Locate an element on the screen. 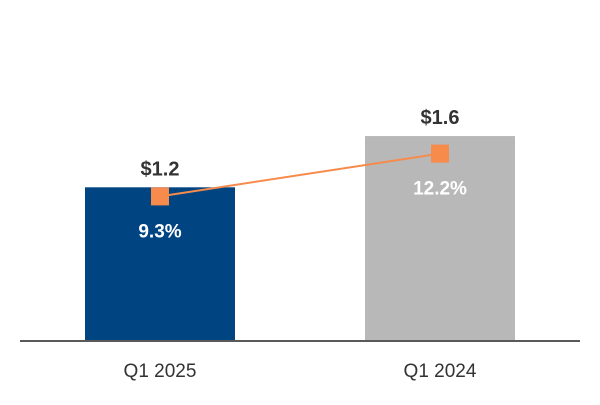 This screenshot has width=600, height=405. bar-value-label: $1.6 is located at coordinates (440, 118).